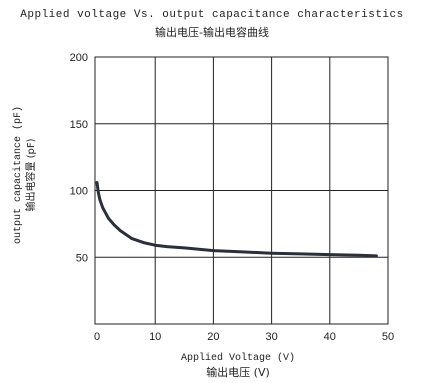  What do you see at coordinates (388, 337) in the screenshot?
I see `x-tick-label-50: 50` at bounding box center [388, 337].